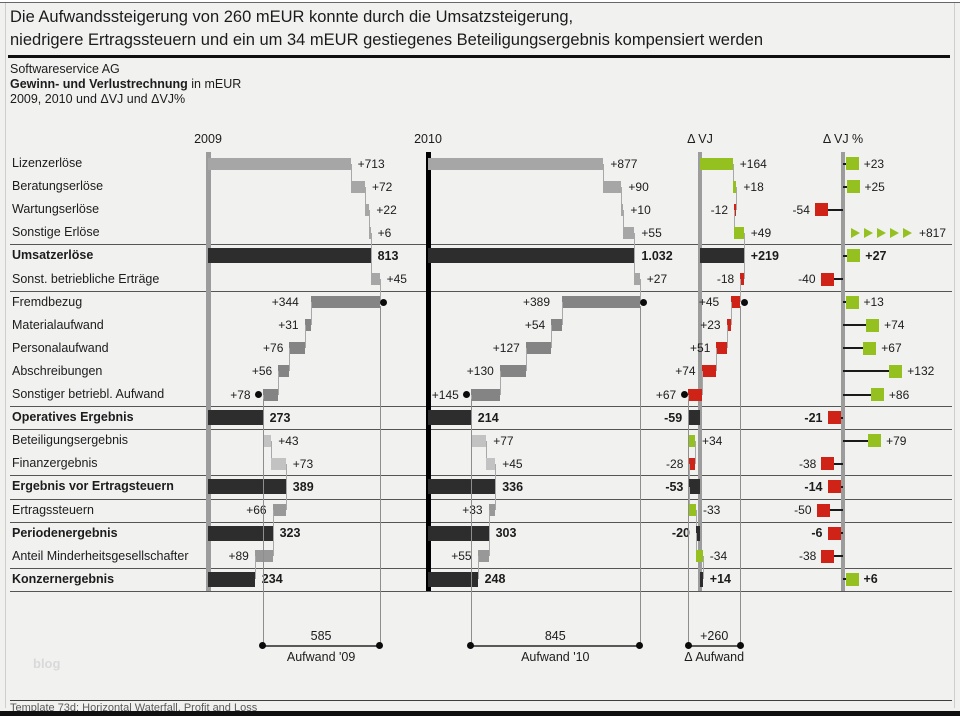  I want to click on pct-stem, so click(833, 510).